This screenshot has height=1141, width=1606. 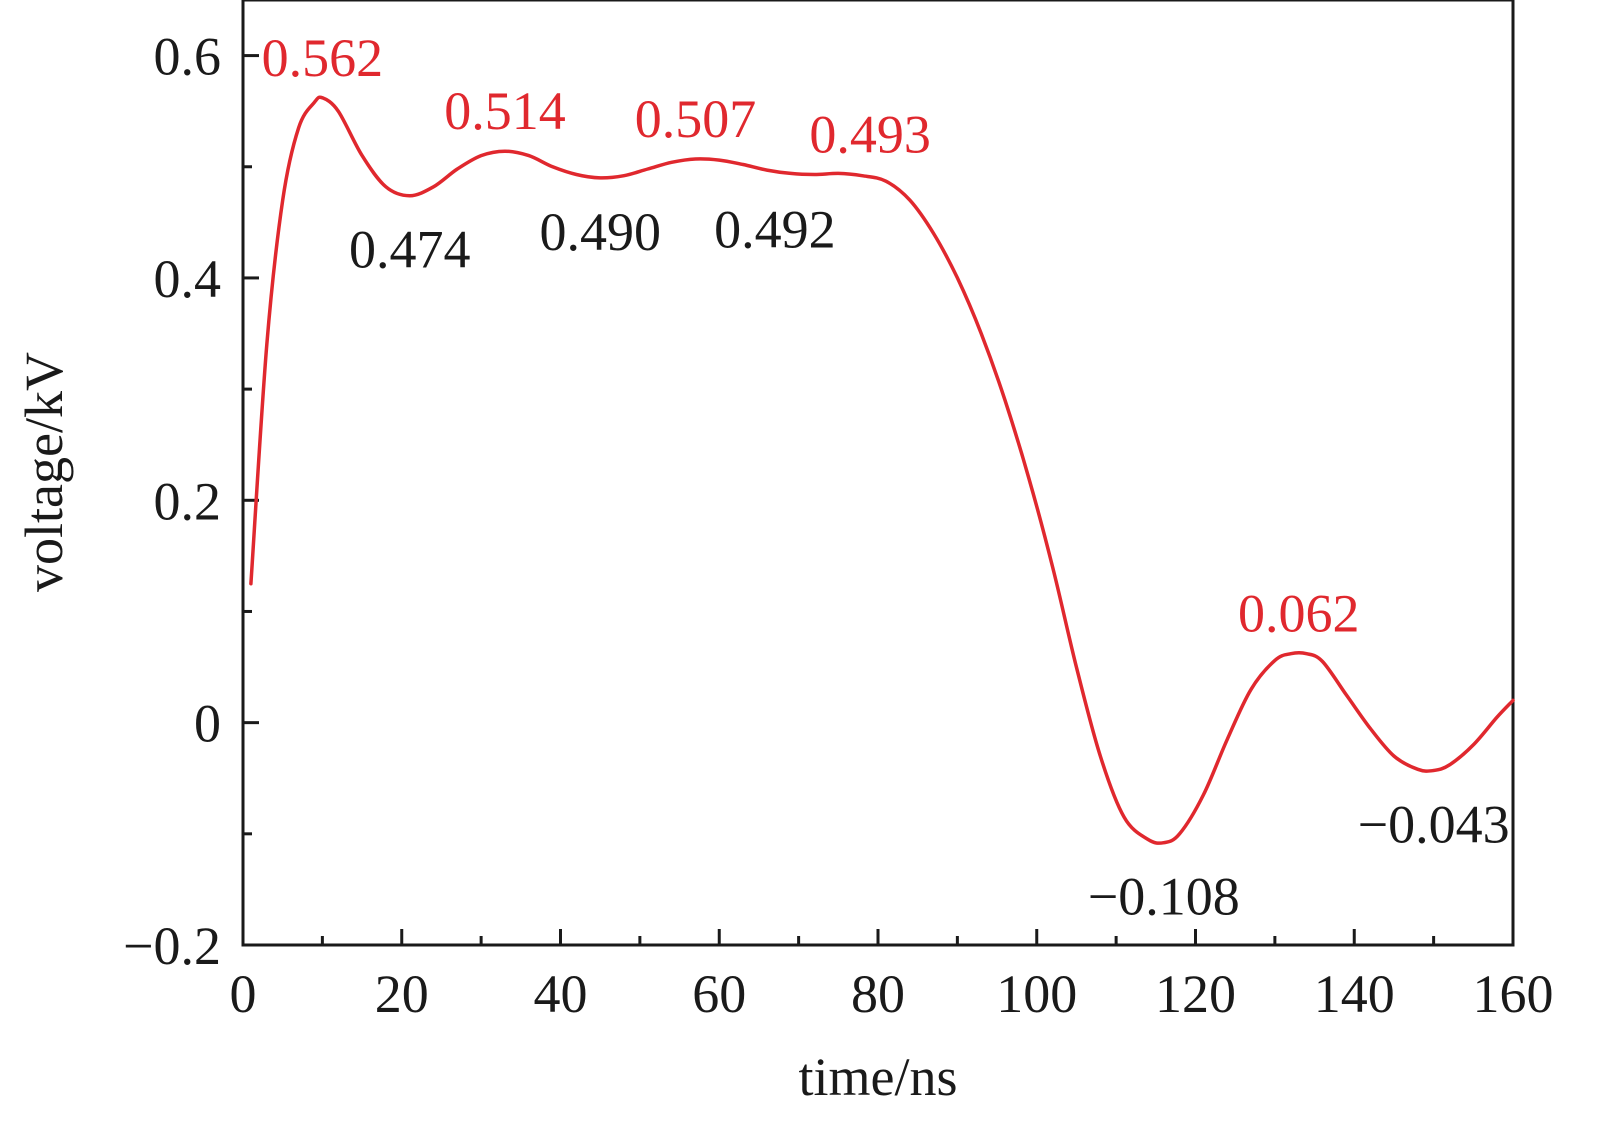 What do you see at coordinates (188, 279) in the screenshot?
I see `y-tick-label: 0.4` at bounding box center [188, 279].